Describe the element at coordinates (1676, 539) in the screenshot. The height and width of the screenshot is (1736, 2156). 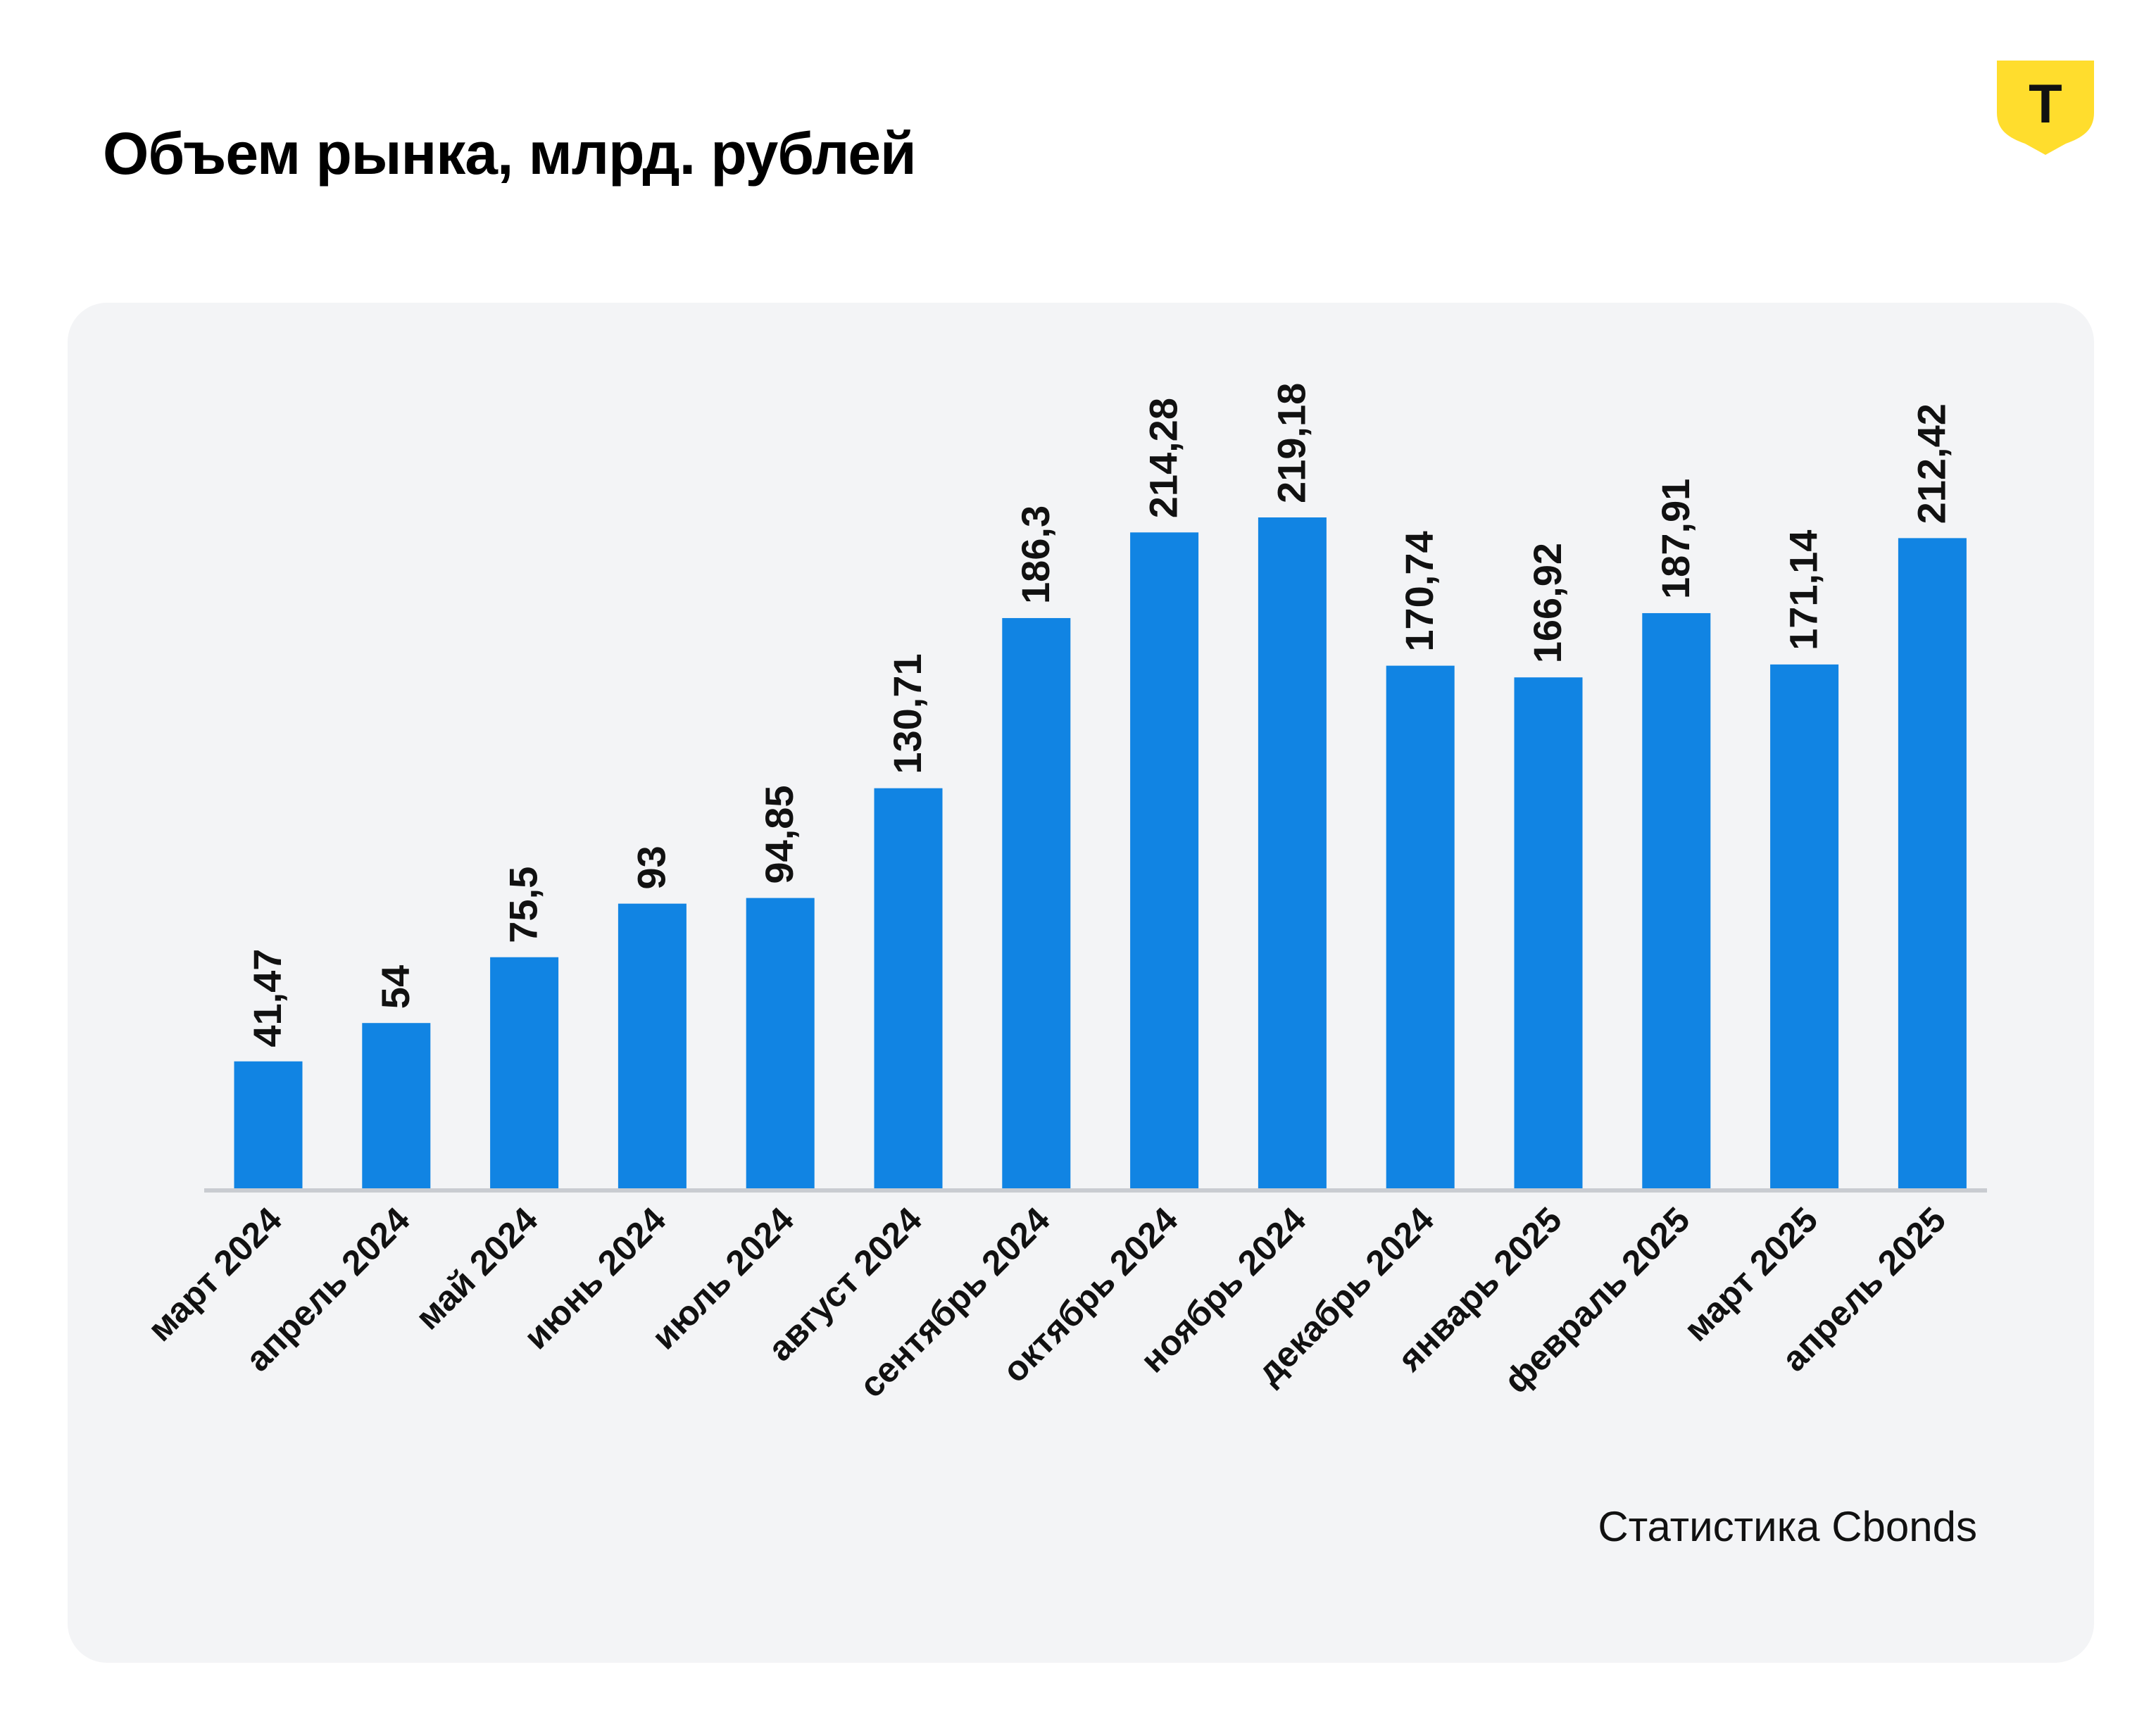
I see `data-label: 187,91` at that location.